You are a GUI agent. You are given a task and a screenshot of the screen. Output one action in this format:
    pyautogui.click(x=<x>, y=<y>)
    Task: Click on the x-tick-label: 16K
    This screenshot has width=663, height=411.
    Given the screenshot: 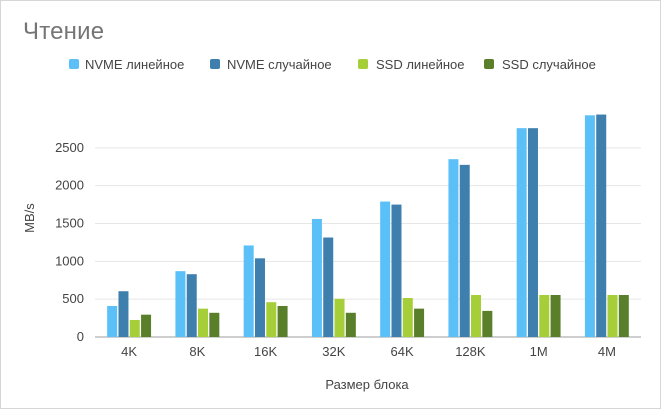 What is the action you would take?
    pyautogui.click(x=265, y=351)
    